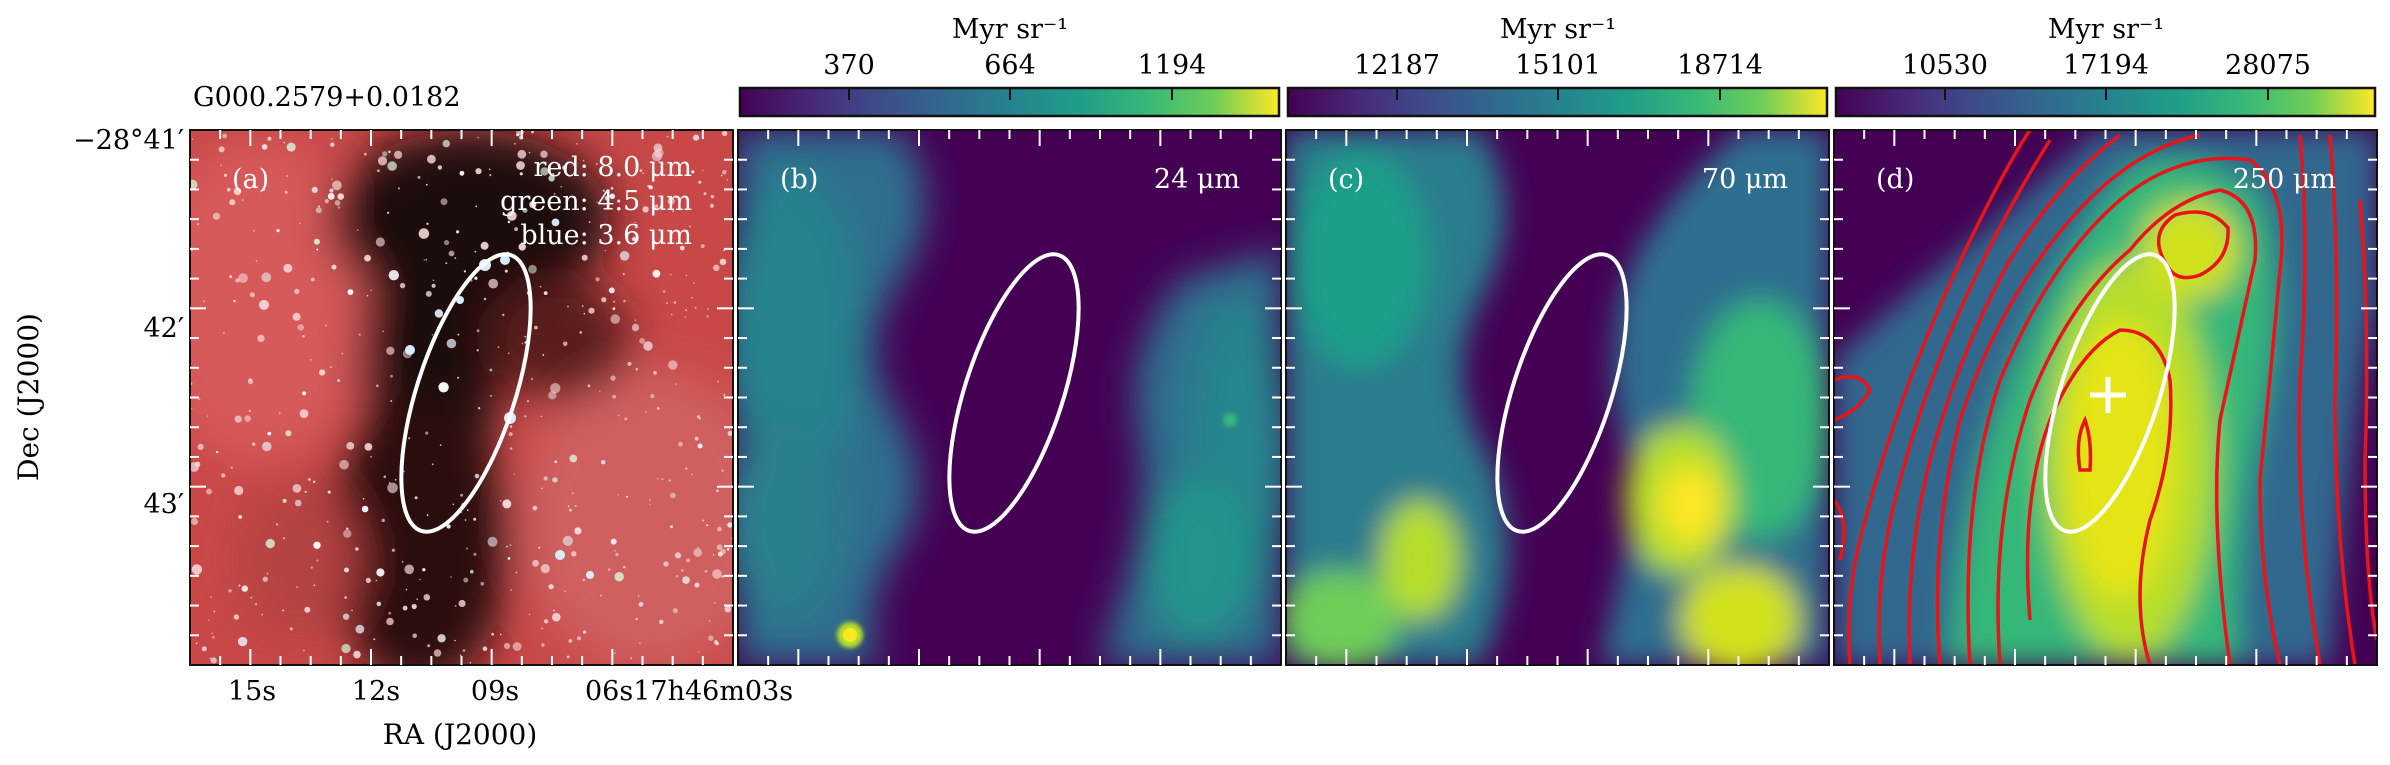 This screenshot has width=2390, height=765. What do you see at coordinates (1172, 65) in the screenshot?
I see `colorbar-tick-label: 1194` at bounding box center [1172, 65].